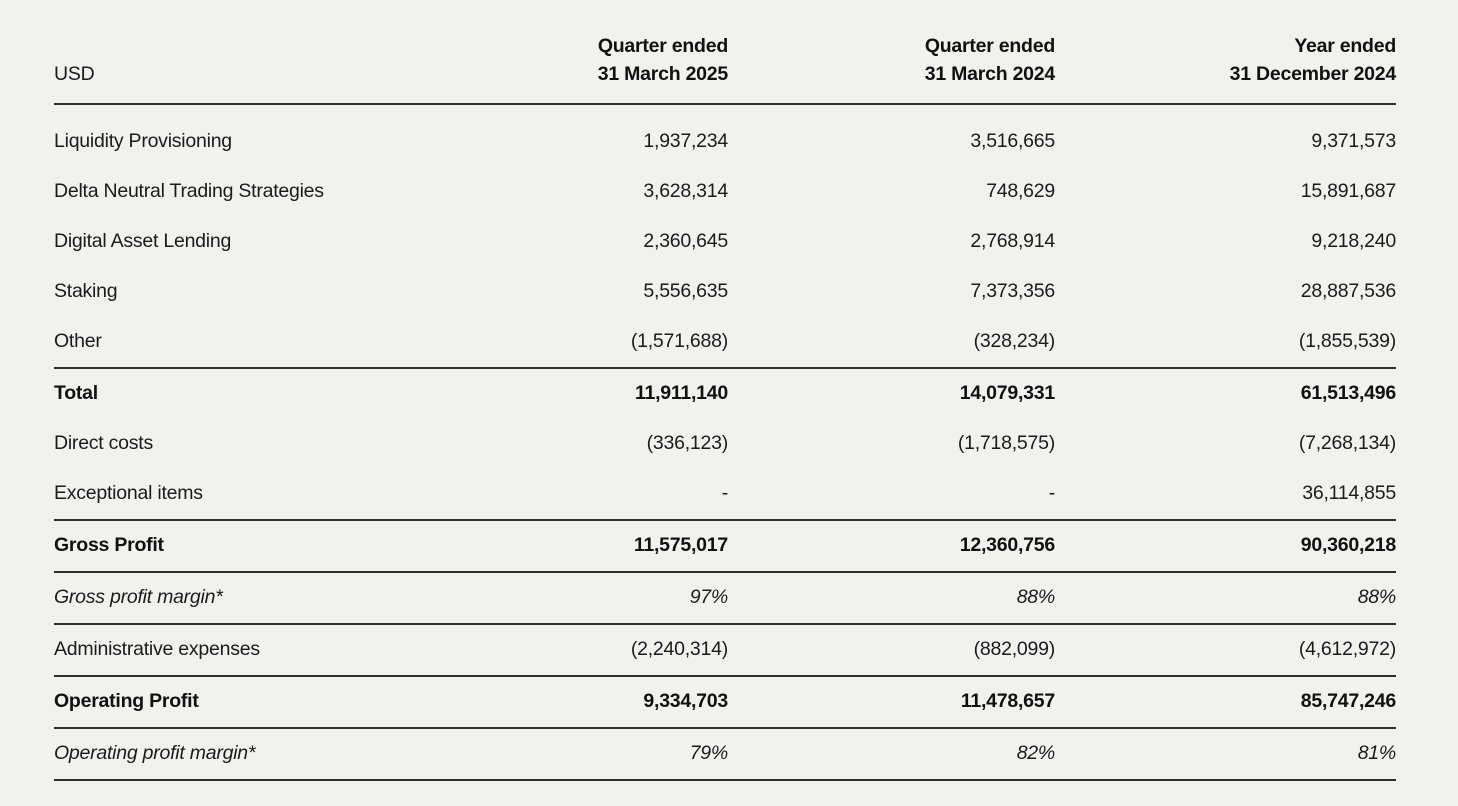 This screenshot has width=1458, height=806. I want to click on cell-q1-2025: (336,123), so click(687, 443).